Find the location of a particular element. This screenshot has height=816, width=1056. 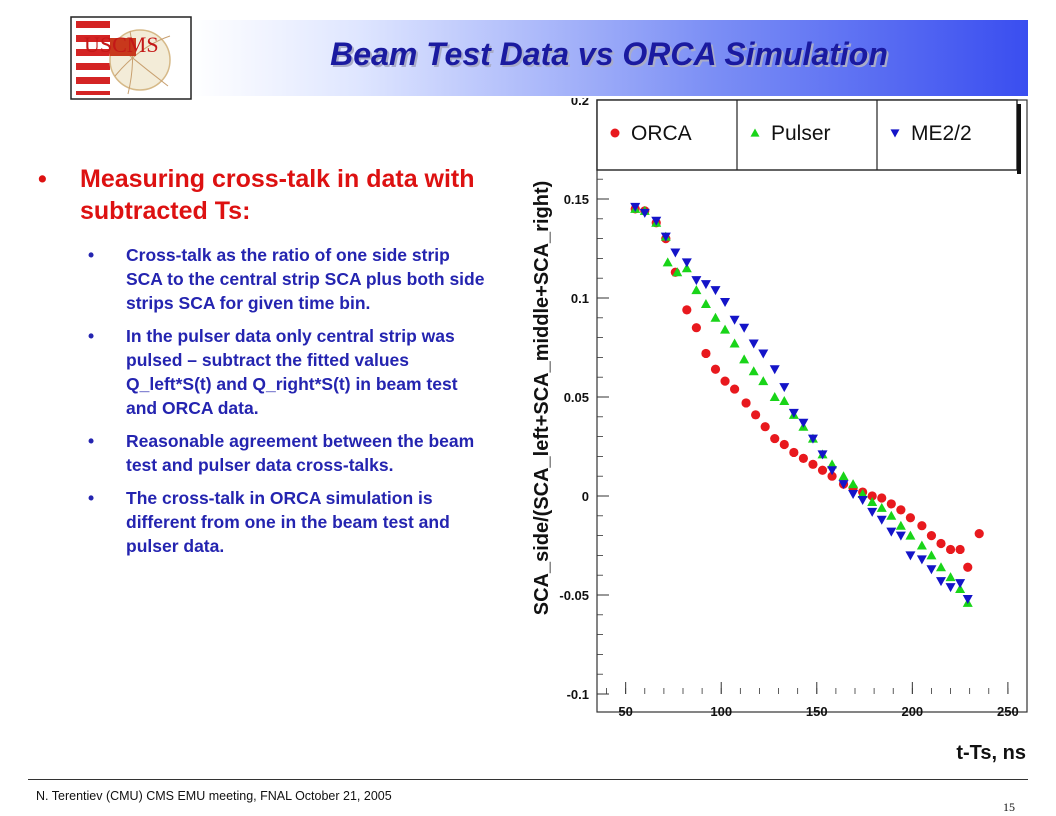

y-axis-label: SCA_side/(SCA_left+SCA_middle+SCA_right) is located at coordinates (542, 398).